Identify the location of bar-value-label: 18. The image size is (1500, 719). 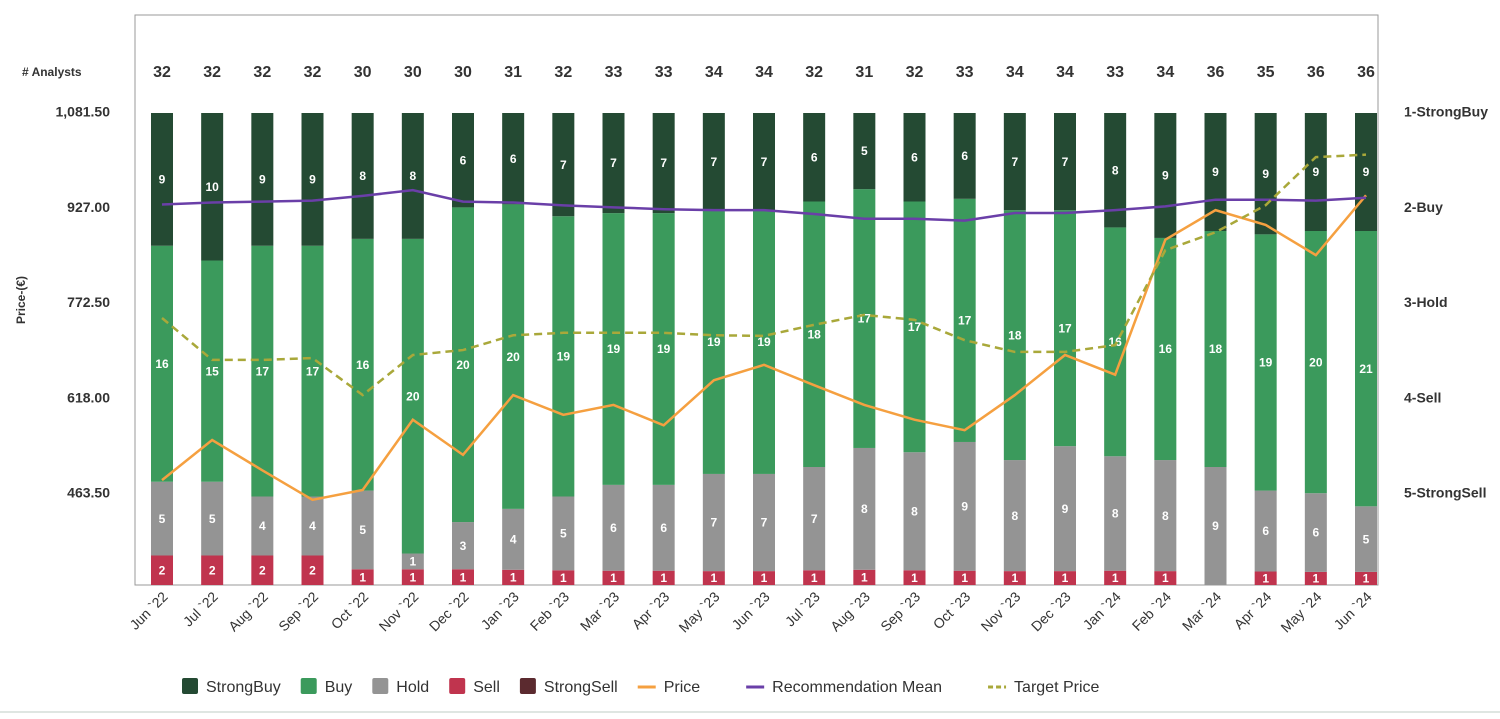
(814, 334).